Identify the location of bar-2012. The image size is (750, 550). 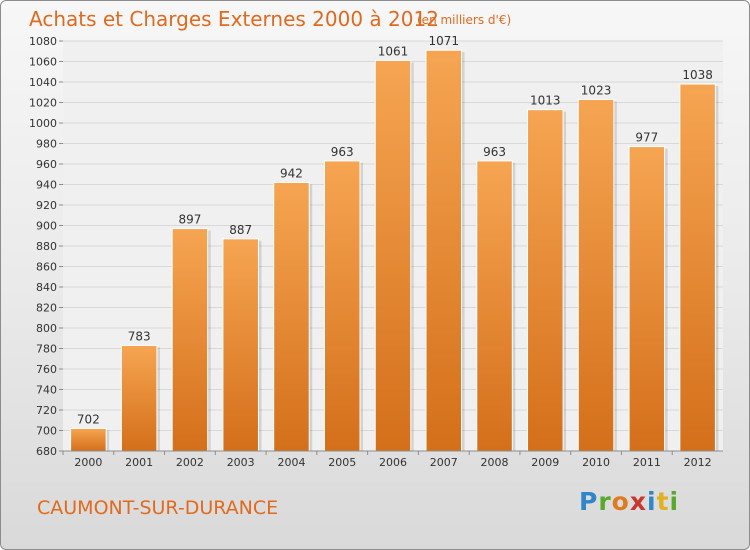
(697, 267).